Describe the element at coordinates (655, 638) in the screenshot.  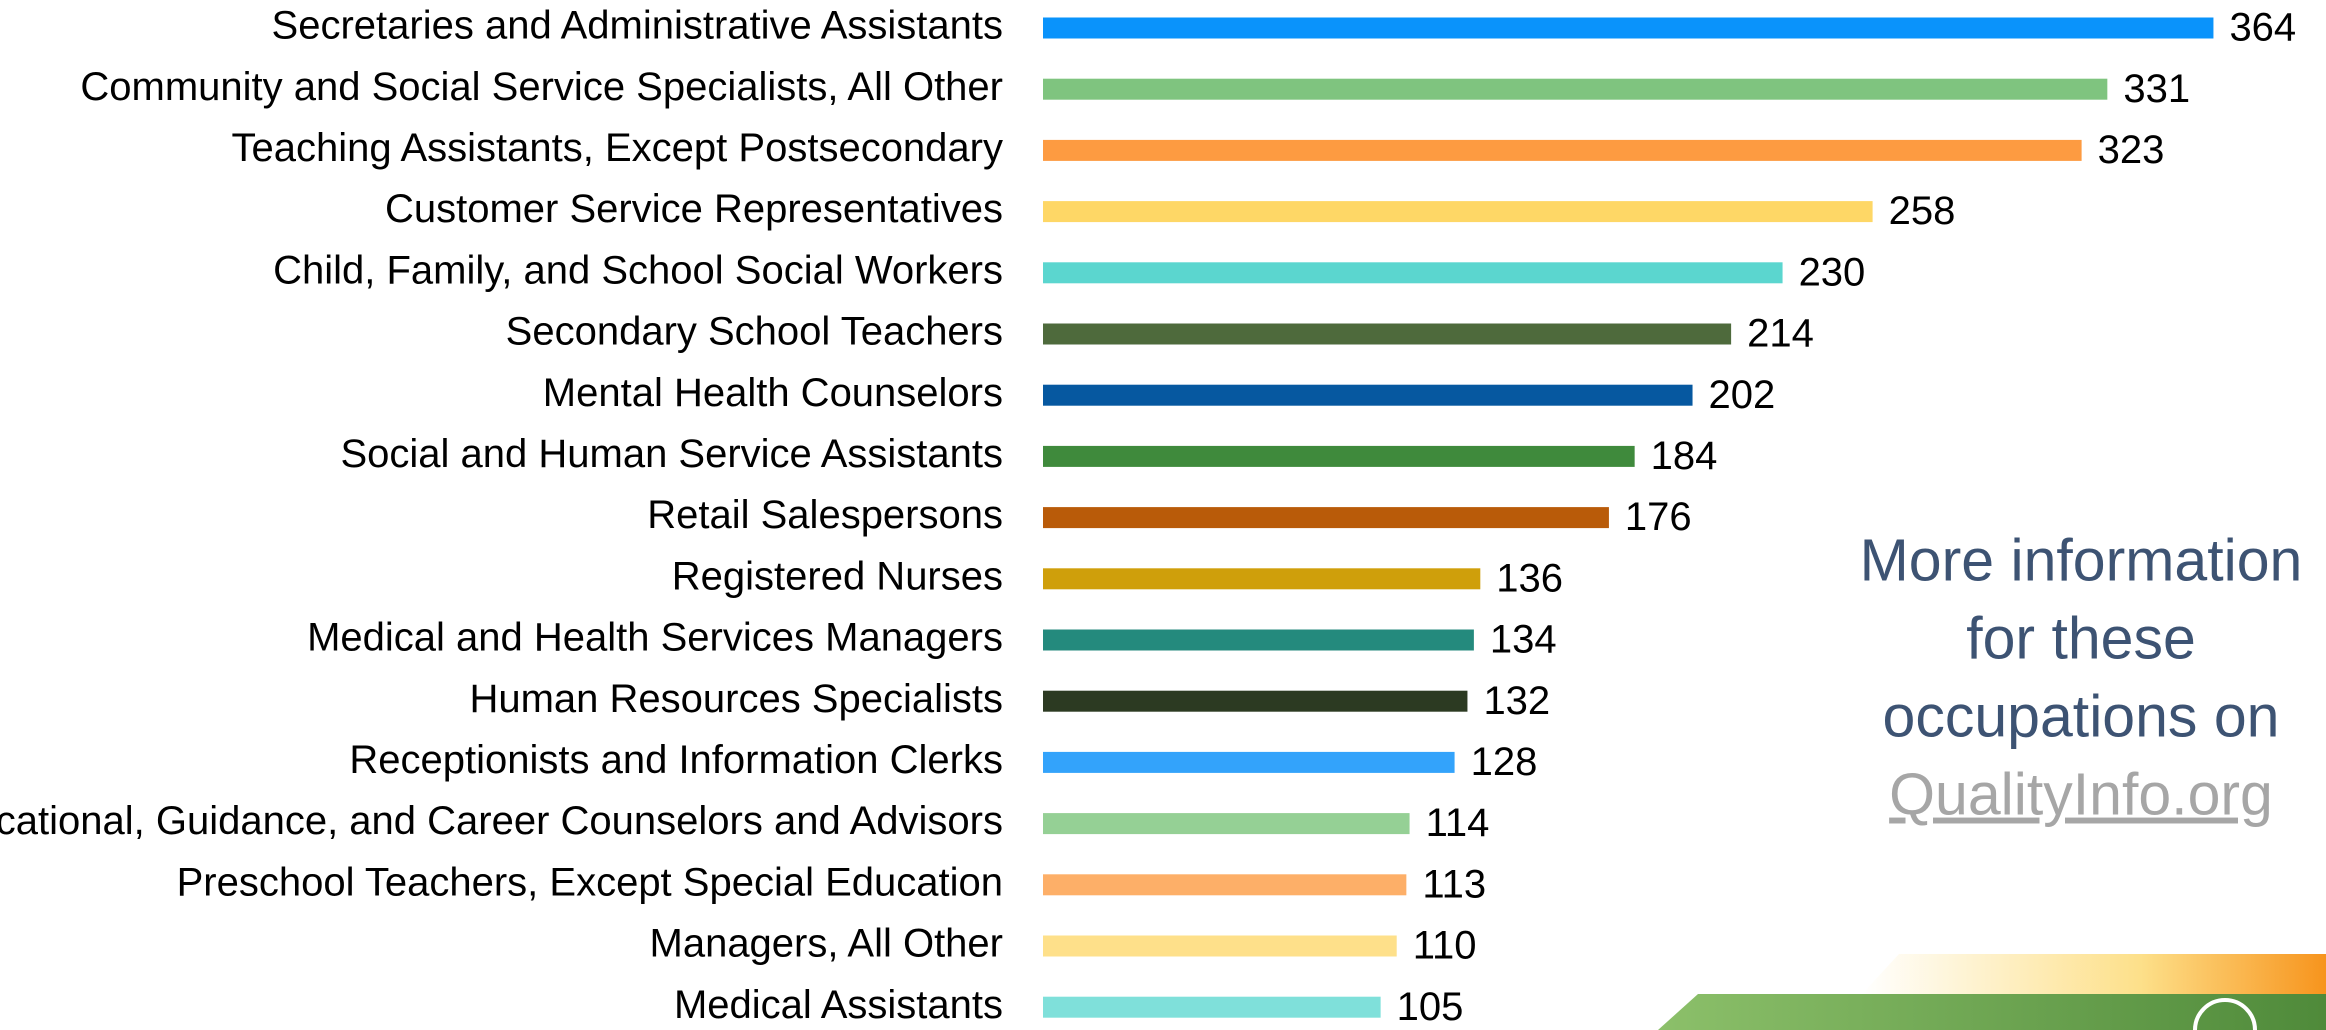
I see `category-label: Medical and Health Services Managers` at that location.